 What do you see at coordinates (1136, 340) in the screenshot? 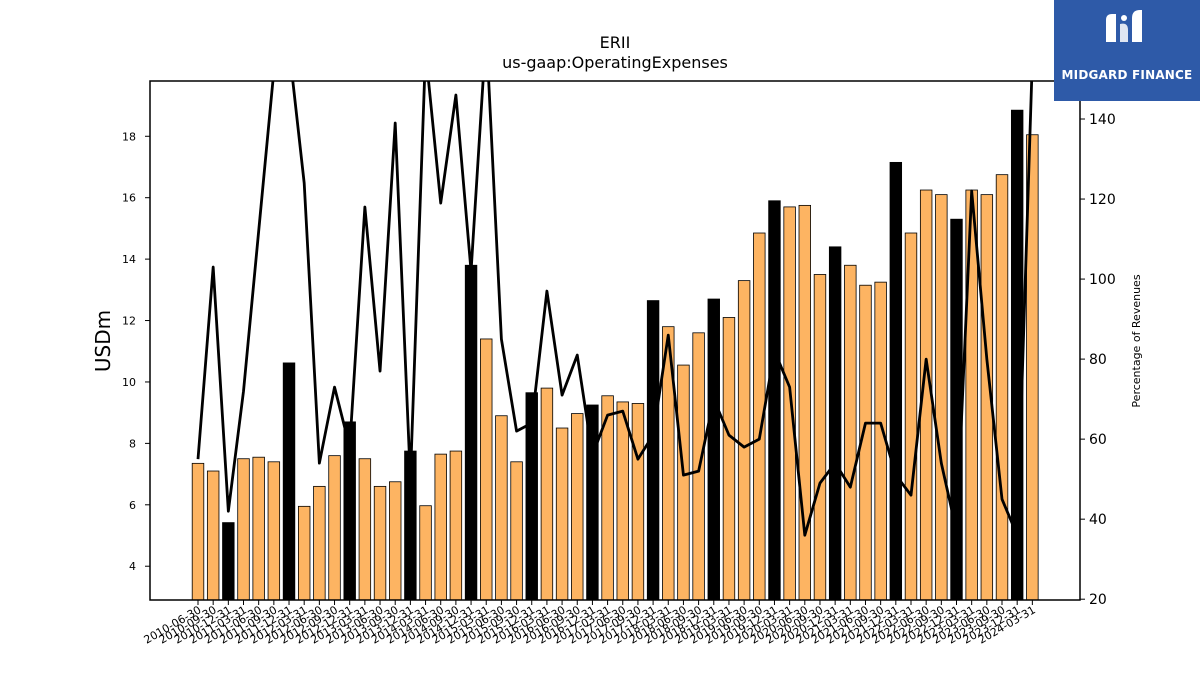
I see `y2-axis-label: Percentage of Revenues` at bounding box center [1136, 340].